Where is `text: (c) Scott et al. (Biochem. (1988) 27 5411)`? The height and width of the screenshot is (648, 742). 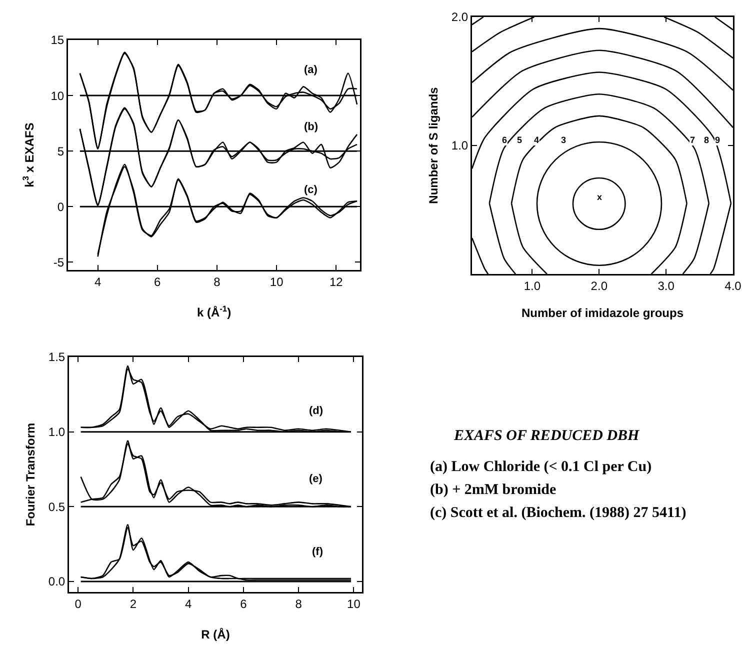 text: (c) Scott et al. (Biochem. (1988) 27 5411) is located at coordinates (559, 513).